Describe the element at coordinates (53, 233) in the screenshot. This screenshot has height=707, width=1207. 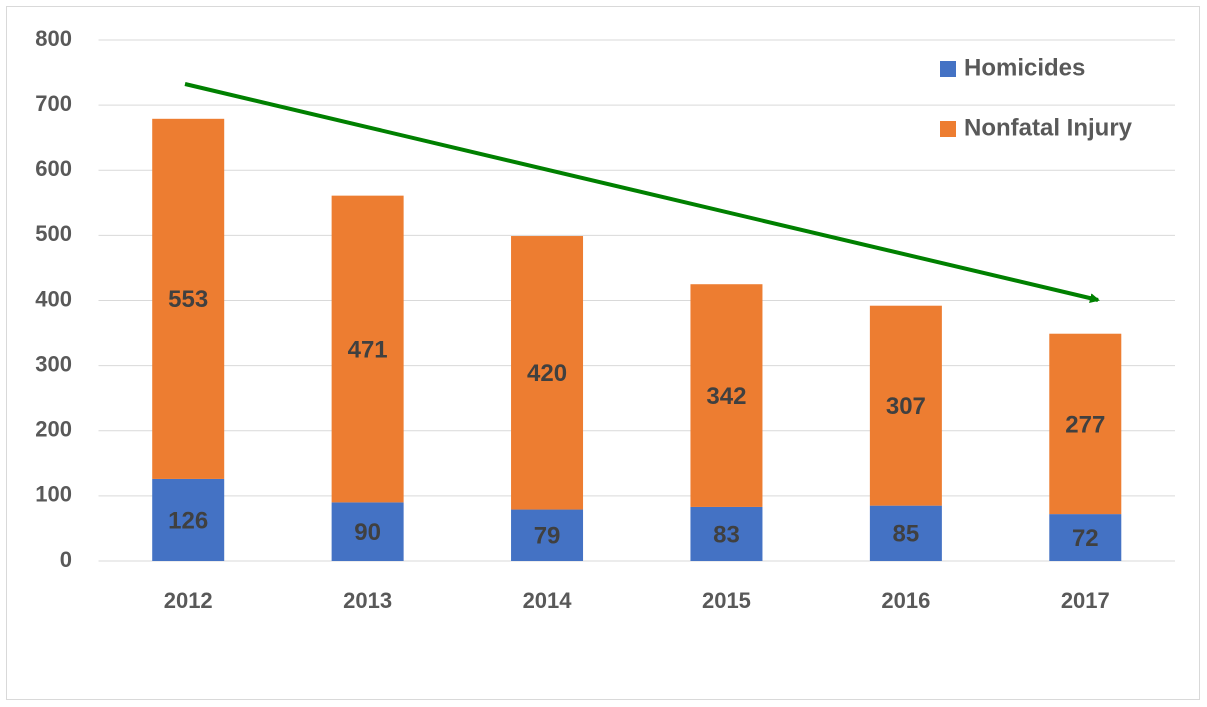
I see `y-tick-label: 500` at that location.